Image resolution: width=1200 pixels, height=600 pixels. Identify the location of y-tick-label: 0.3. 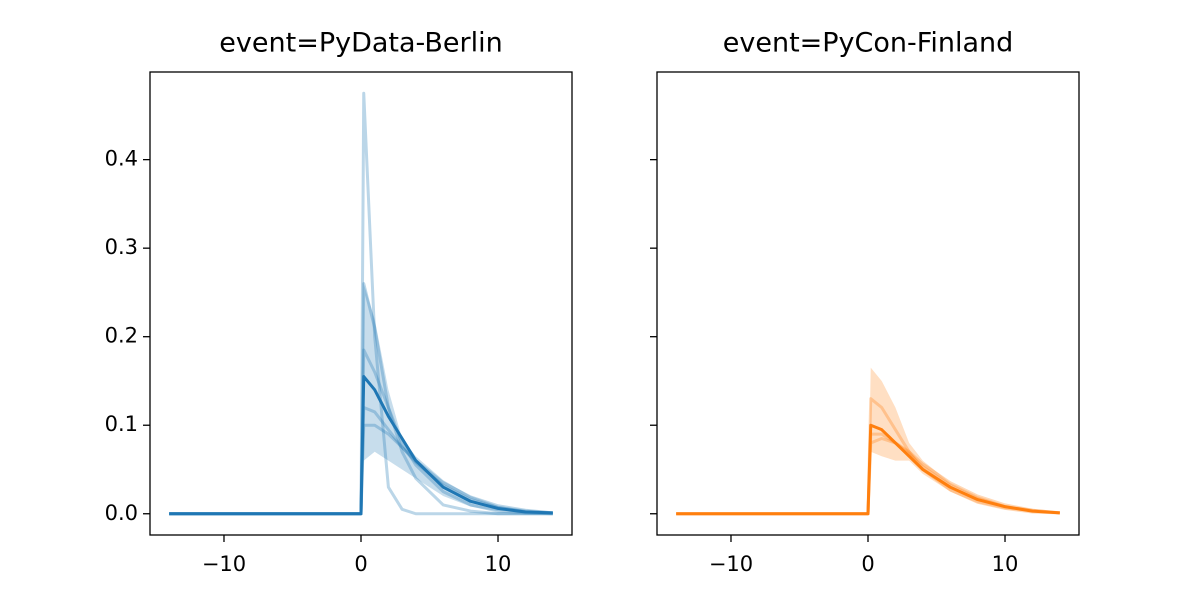
(121, 247).